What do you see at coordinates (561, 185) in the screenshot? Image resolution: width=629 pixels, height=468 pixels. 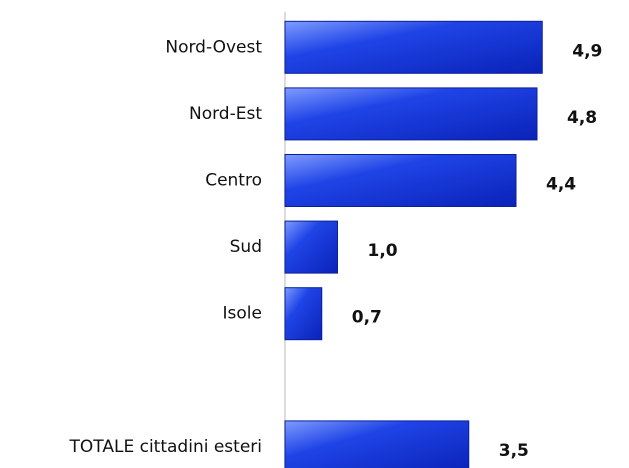 I see `value-label: 4,4` at bounding box center [561, 185].